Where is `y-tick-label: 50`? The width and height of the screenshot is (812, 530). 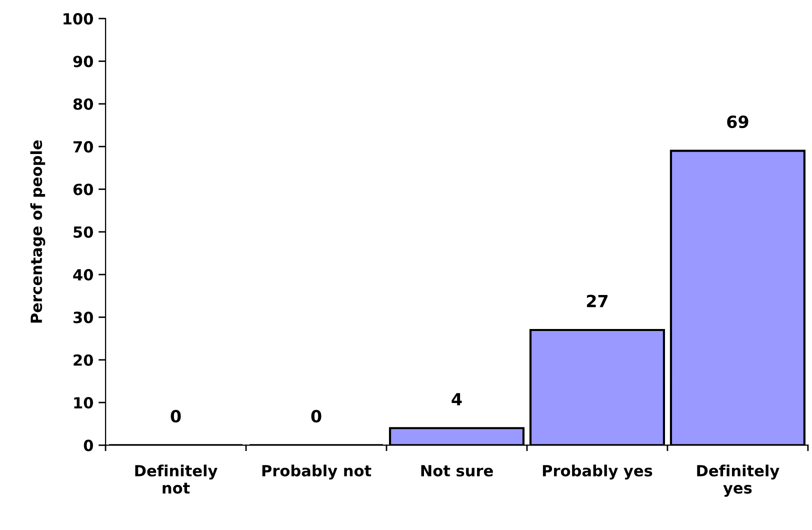
y-tick-label: 50 is located at coordinates (84, 232).